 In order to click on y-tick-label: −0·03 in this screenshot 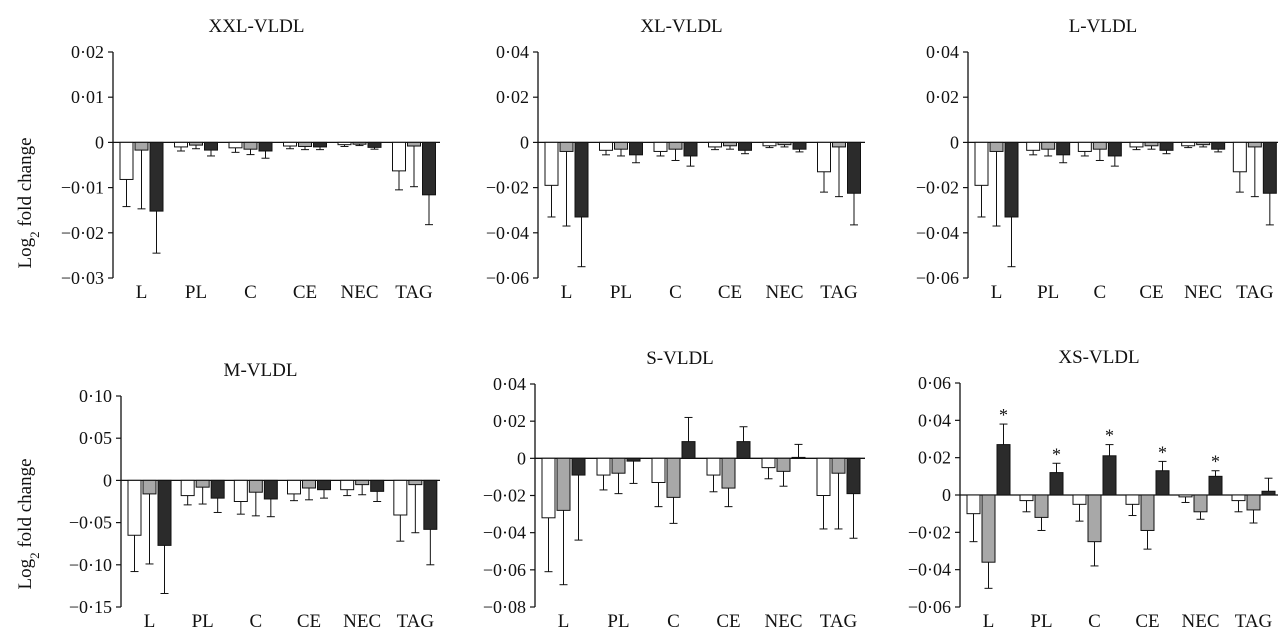, I will do `click(82, 278)`.